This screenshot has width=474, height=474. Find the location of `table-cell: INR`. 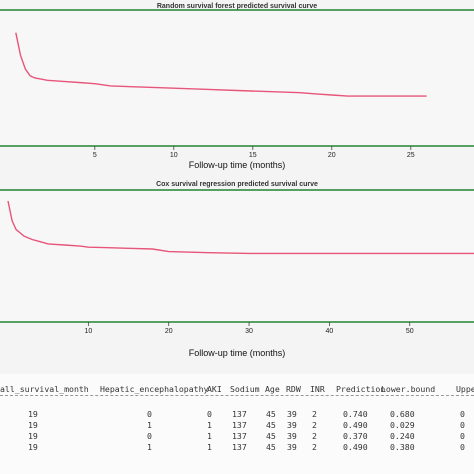

table-cell: INR is located at coordinates (317, 389).